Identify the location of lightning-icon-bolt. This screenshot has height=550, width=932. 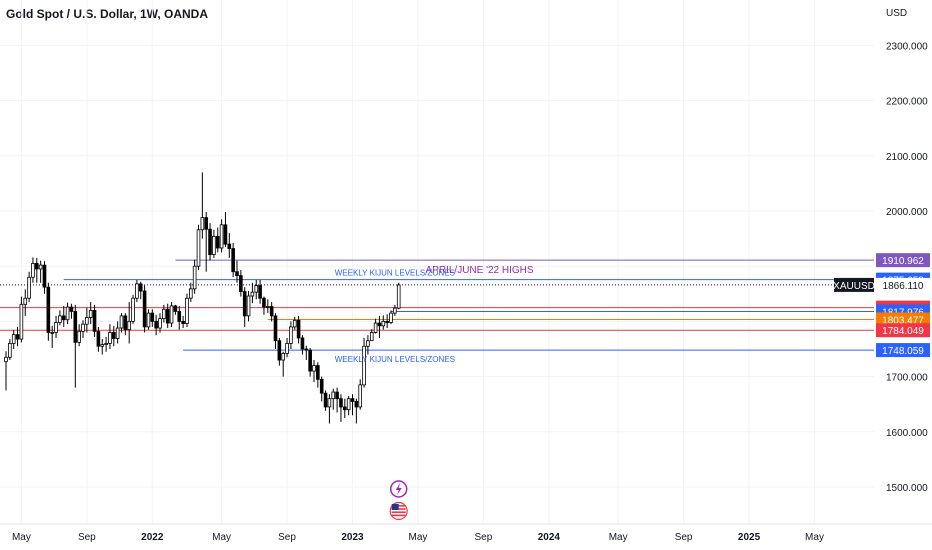
(398, 489).